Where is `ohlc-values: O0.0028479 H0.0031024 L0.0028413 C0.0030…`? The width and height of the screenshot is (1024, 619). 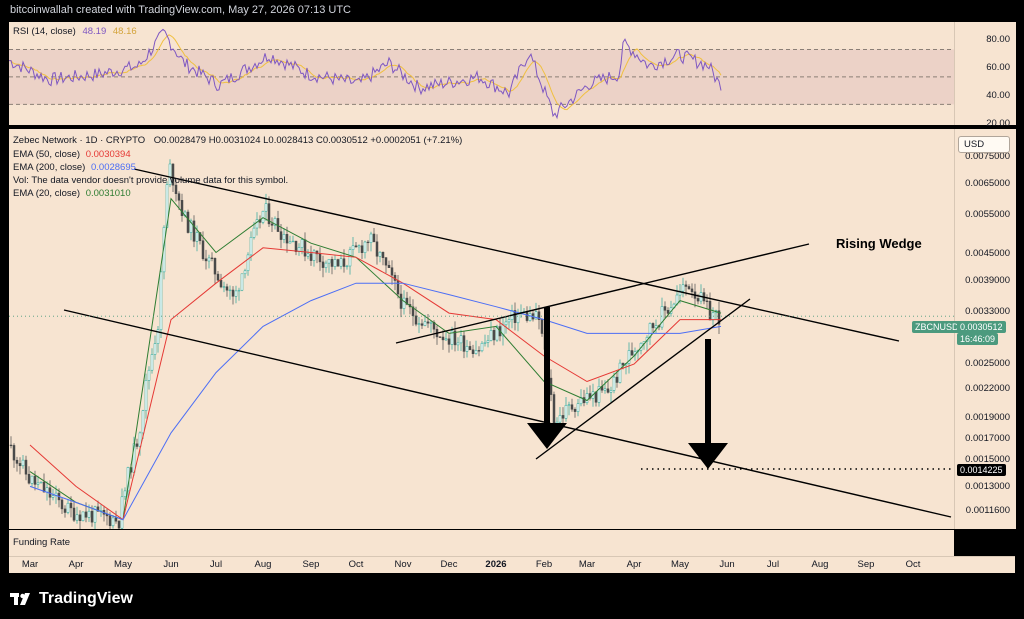 ohlc-values: O0.0028479 H0.0031024 L0.0028413 C0.0030… is located at coordinates (308, 140).